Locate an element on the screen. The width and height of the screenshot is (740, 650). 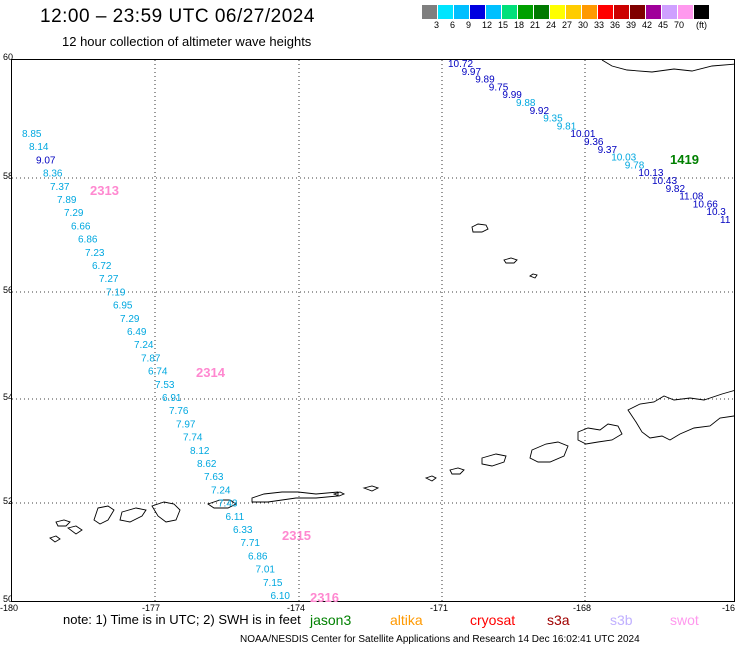
lon-label-177: -177 is located at coordinates (151, 608).